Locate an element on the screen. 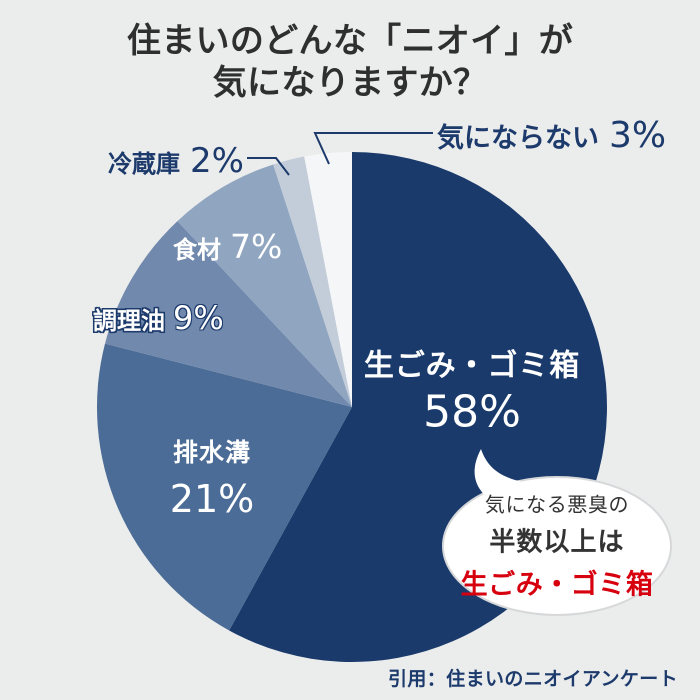 The height and width of the screenshot is (700, 700). callout-bubble-text: 気になる悪臭の 半数以上は 生ごみ・ゴミ箱 is located at coordinates (557, 545).